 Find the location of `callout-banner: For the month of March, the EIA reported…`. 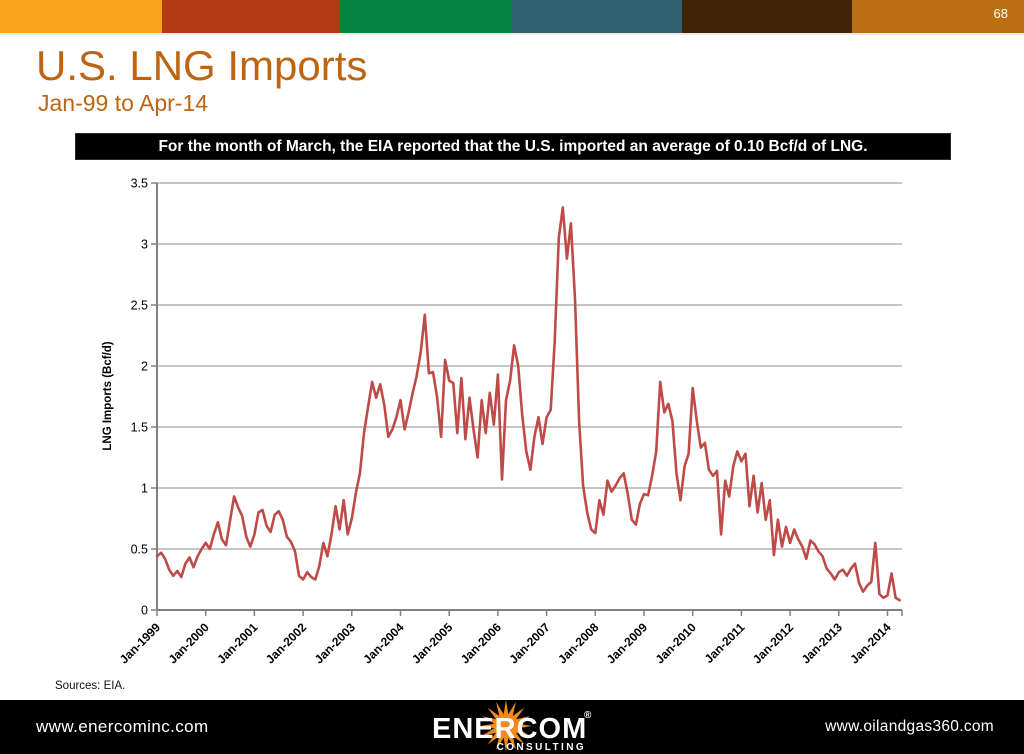

callout-banner: For the month of March, the EIA reported… is located at coordinates (513, 146).